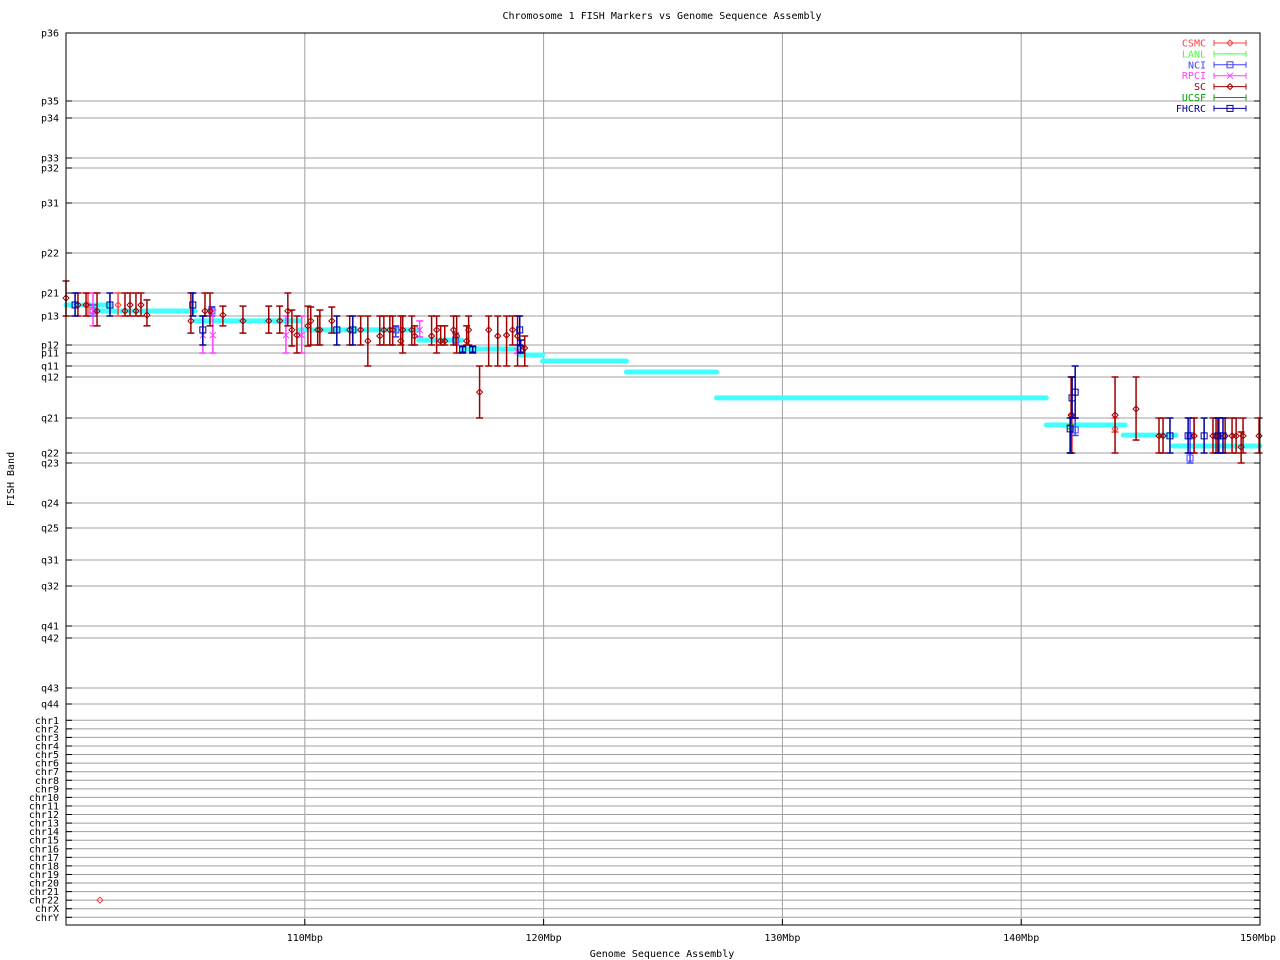 This screenshot has width=1280, height=960. Describe the element at coordinates (1194, 76) in the screenshot. I see `legend-label: RPCI` at that location.